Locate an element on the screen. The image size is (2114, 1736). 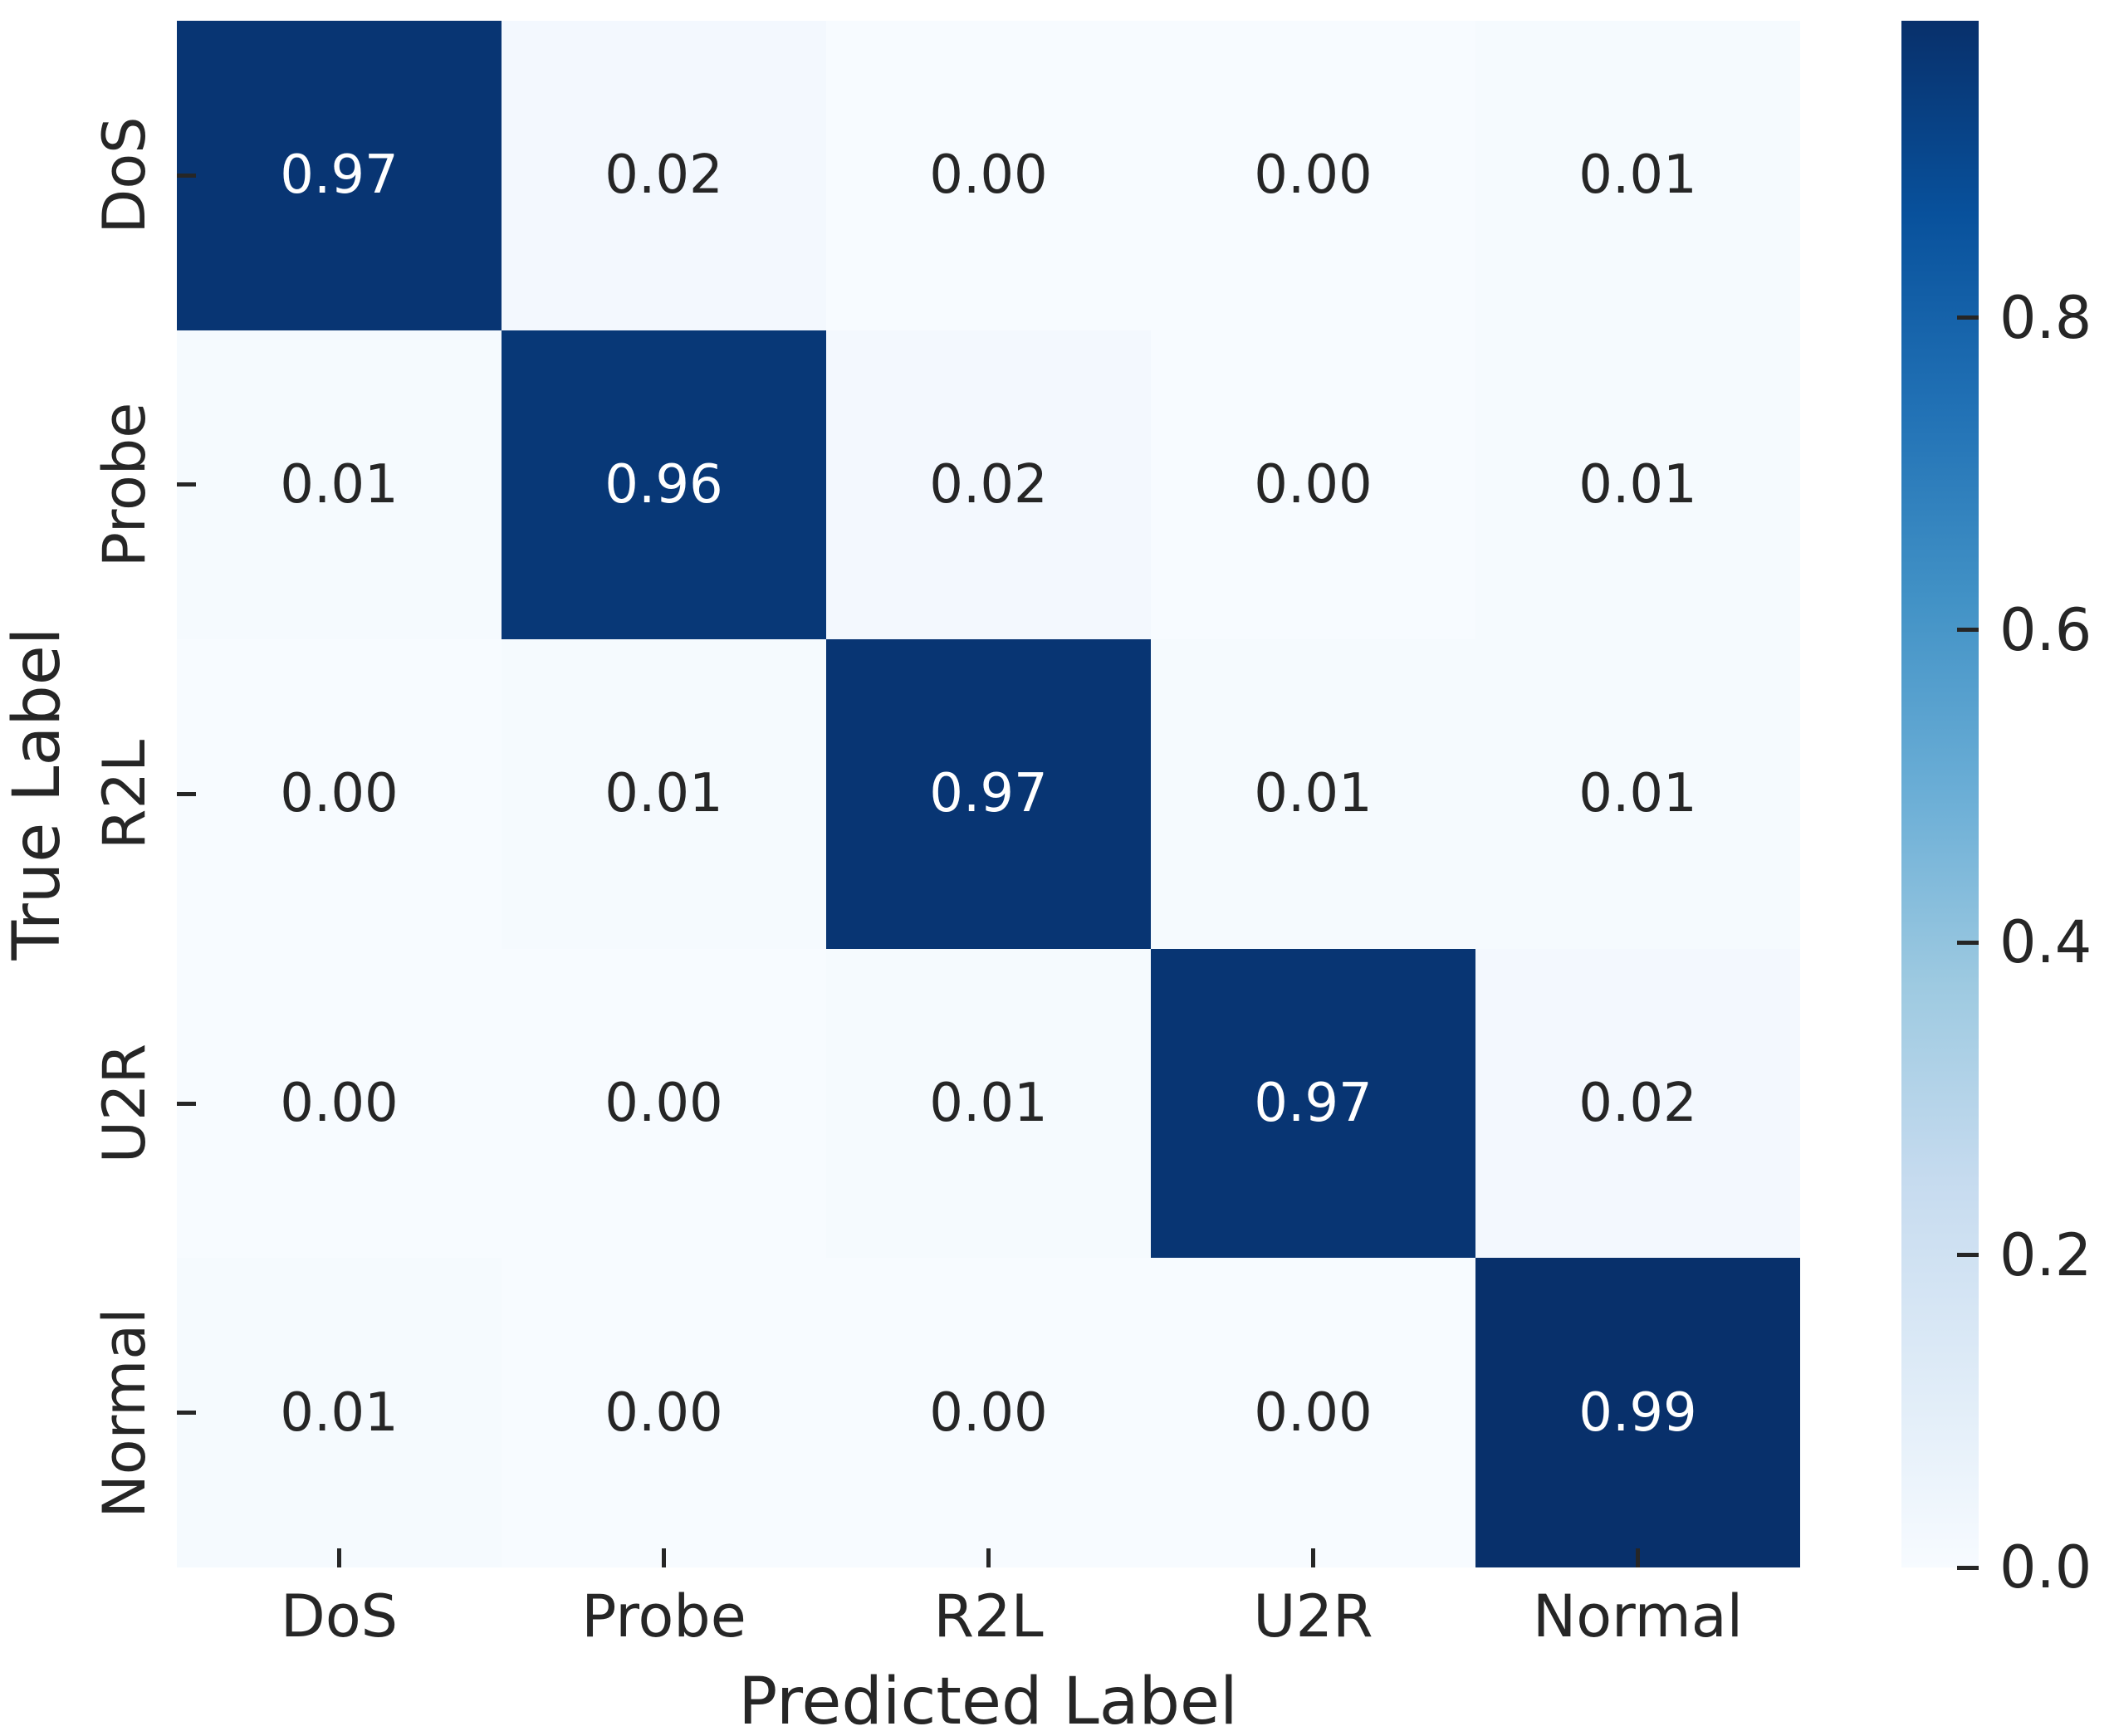
colorbar-tick-label-0.0: 0.0 is located at coordinates (2045, 1567).